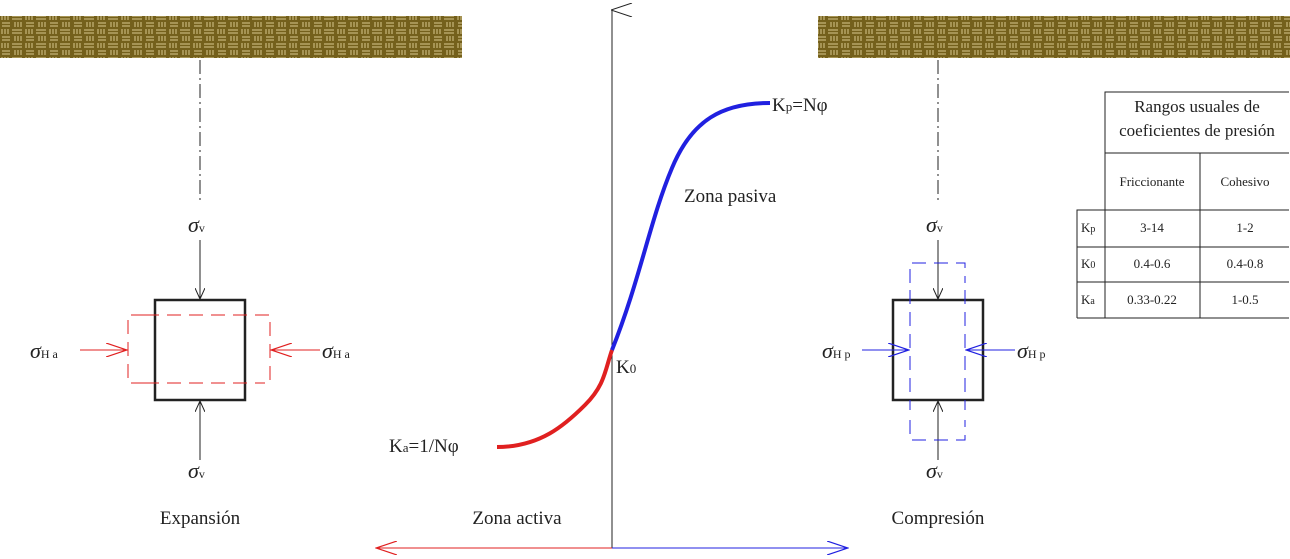  What do you see at coordinates (200, 260) in the screenshot?
I see `left-diagram` at bounding box center [200, 260].